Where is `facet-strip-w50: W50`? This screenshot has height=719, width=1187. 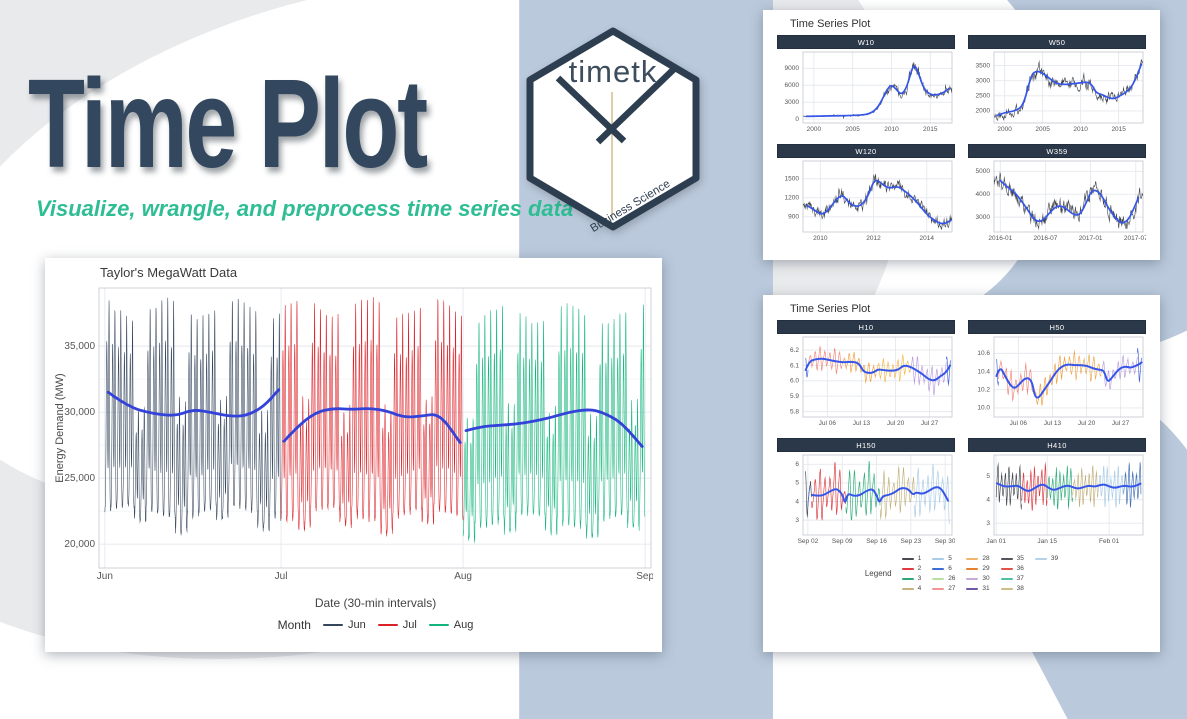 facet-strip-w50: W50 is located at coordinates (1057, 42).